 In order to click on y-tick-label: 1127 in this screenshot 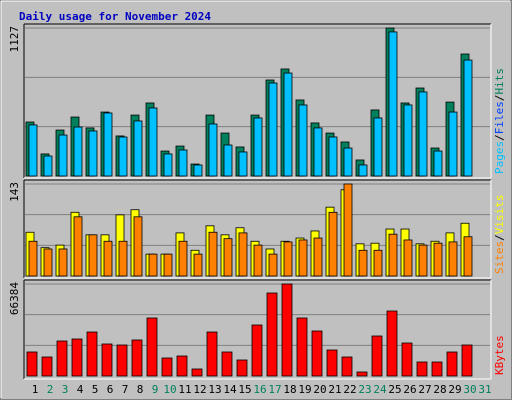, I will do `click(14, 39)`.